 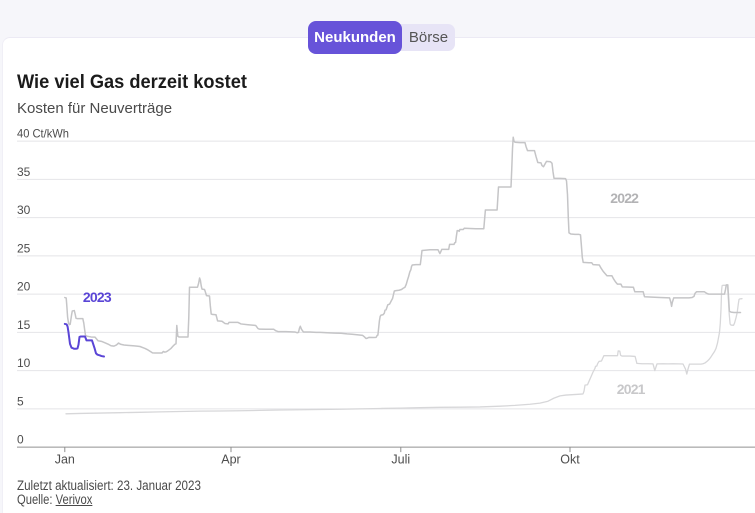 I want to click on svg-text: 2022, so click(x=624, y=198).